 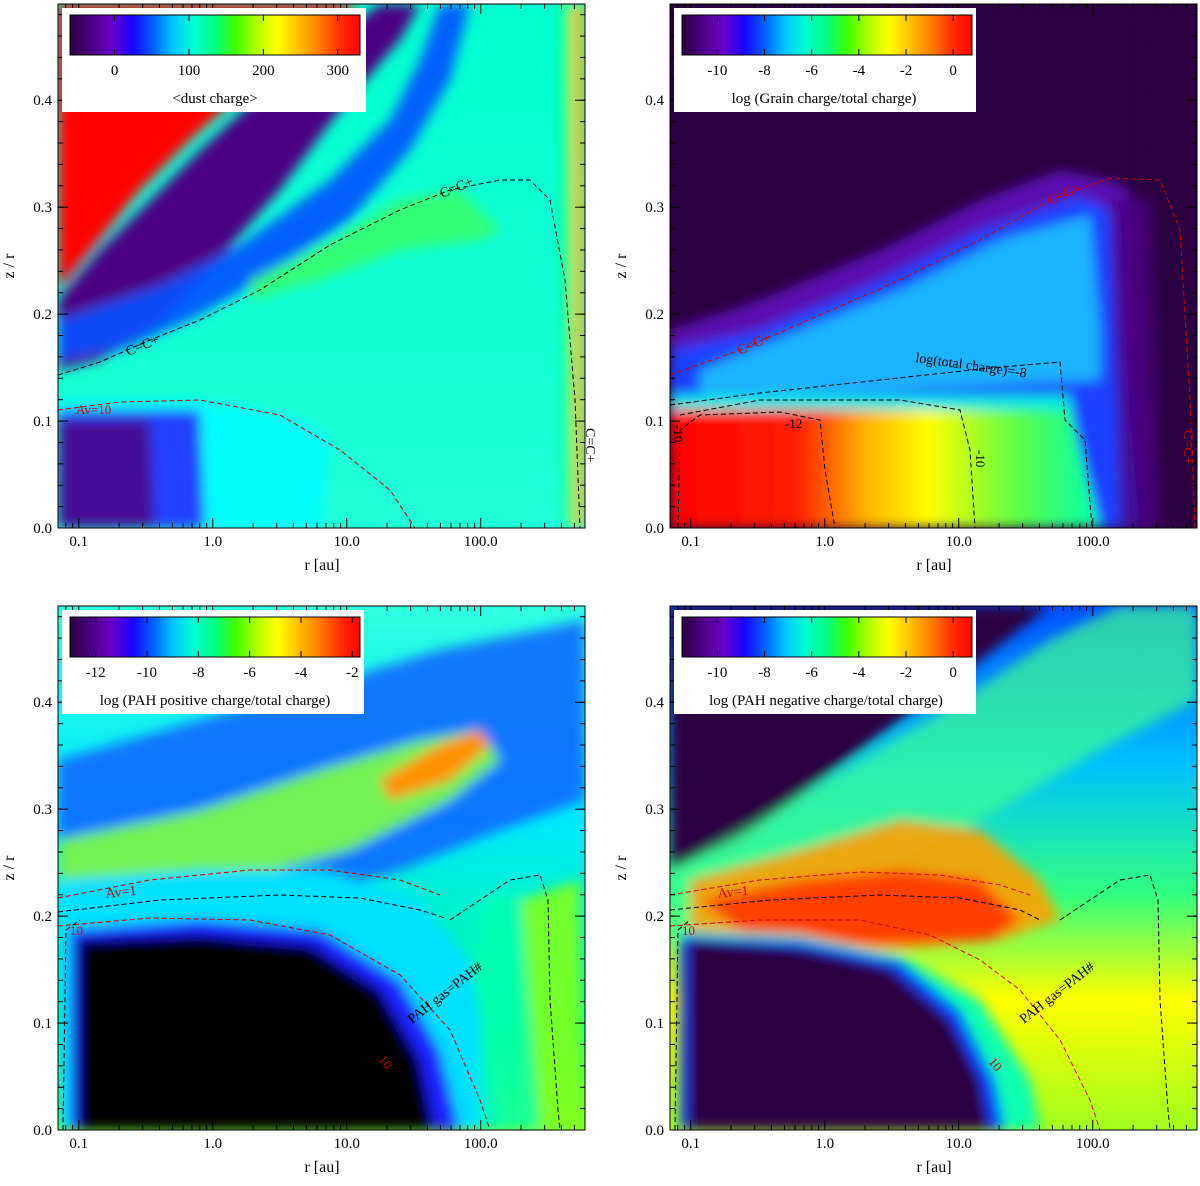 What do you see at coordinates (824, 99) in the screenshot?
I see `colorbar-label: log (Grain charge/total charge)` at bounding box center [824, 99].